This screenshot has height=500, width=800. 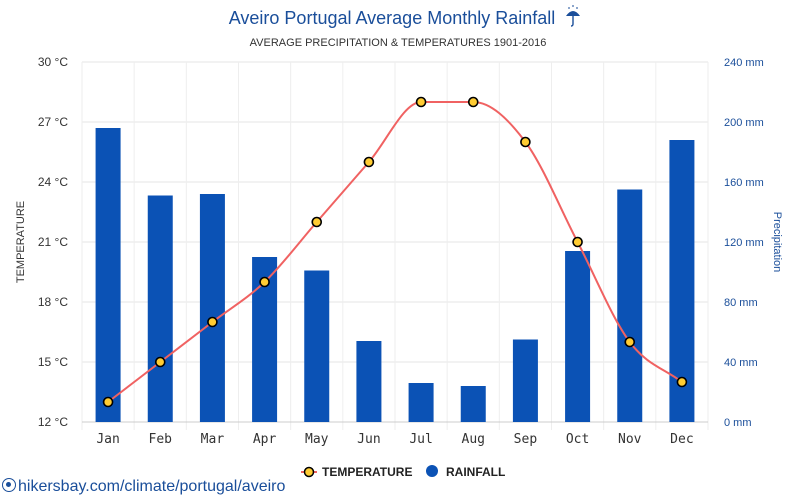 What do you see at coordinates (265, 439) in the screenshot?
I see `x-tick-label: Apr` at bounding box center [265, 439].